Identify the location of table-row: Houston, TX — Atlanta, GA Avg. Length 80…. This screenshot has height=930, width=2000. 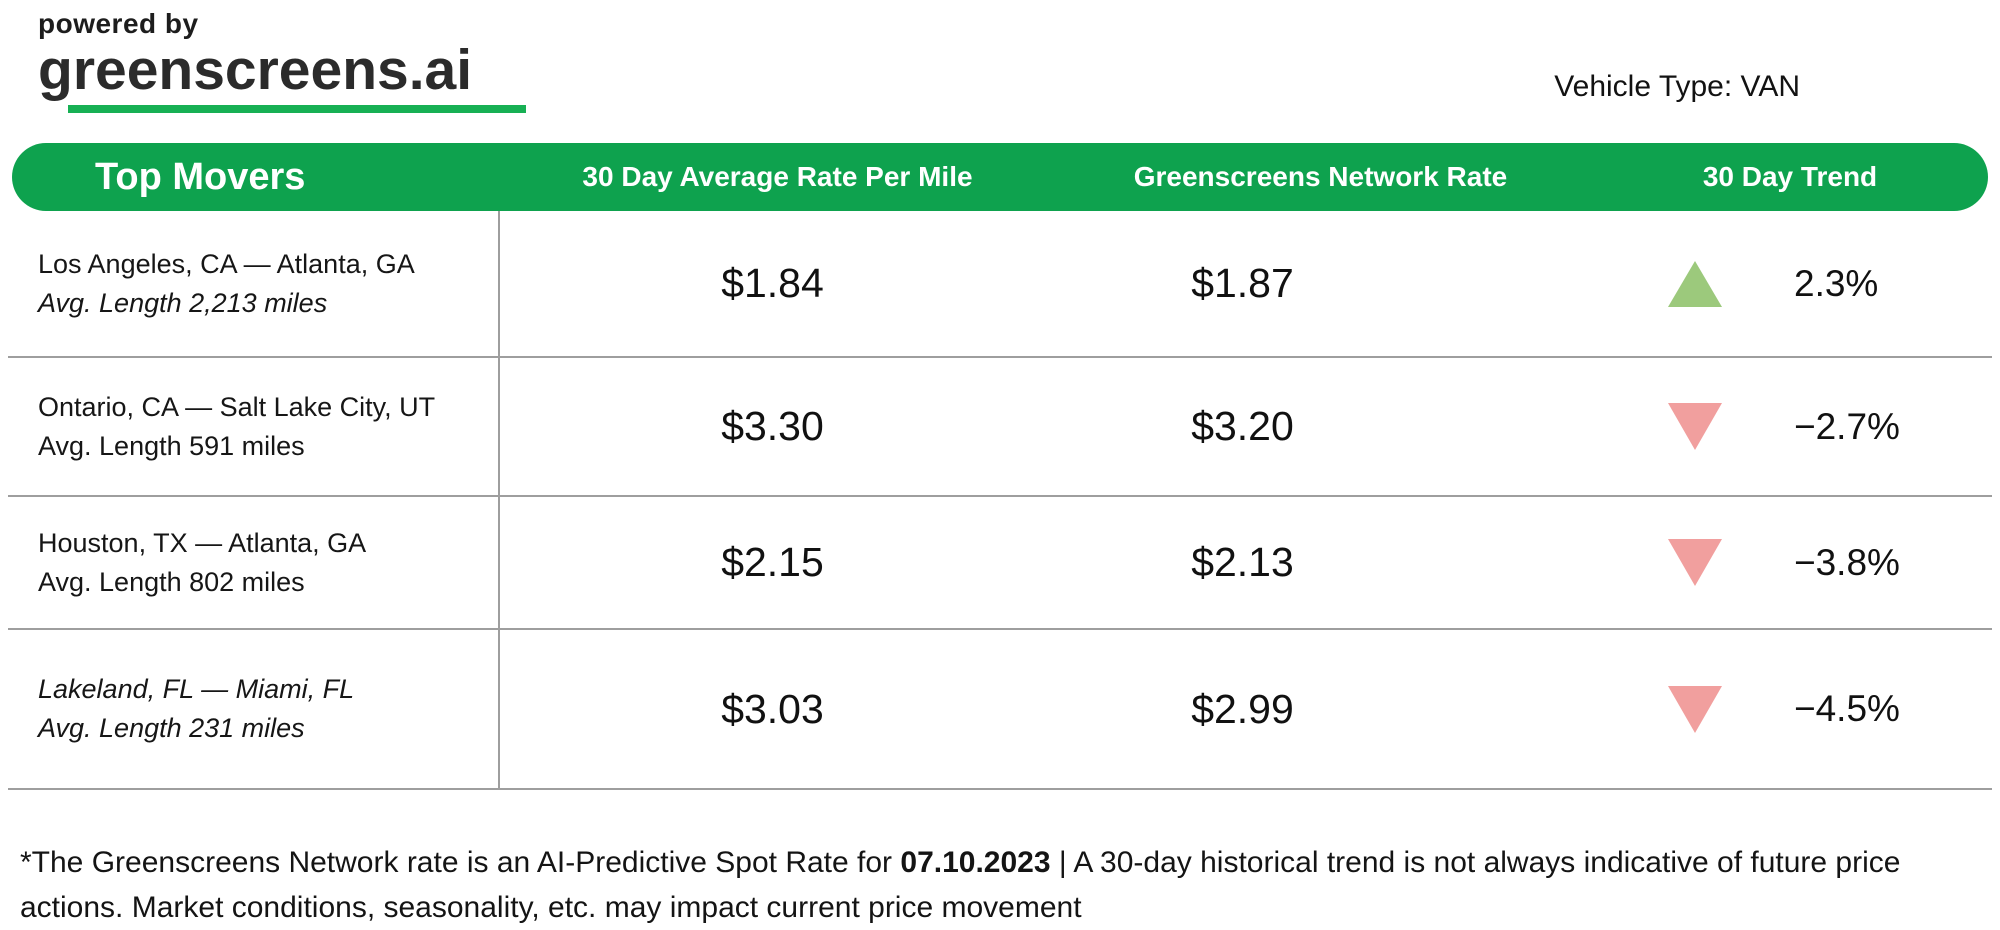
(1000, 563).